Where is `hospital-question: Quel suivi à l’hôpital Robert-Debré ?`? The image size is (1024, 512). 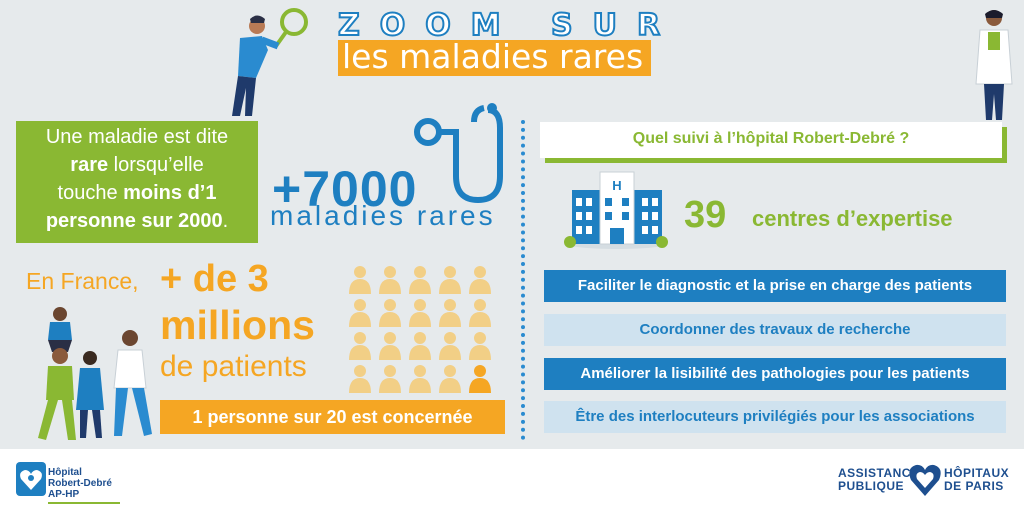
hospital-question: Quel suivi à l’hôpital Robert-Debré ? is located at coordinates (771, 140).